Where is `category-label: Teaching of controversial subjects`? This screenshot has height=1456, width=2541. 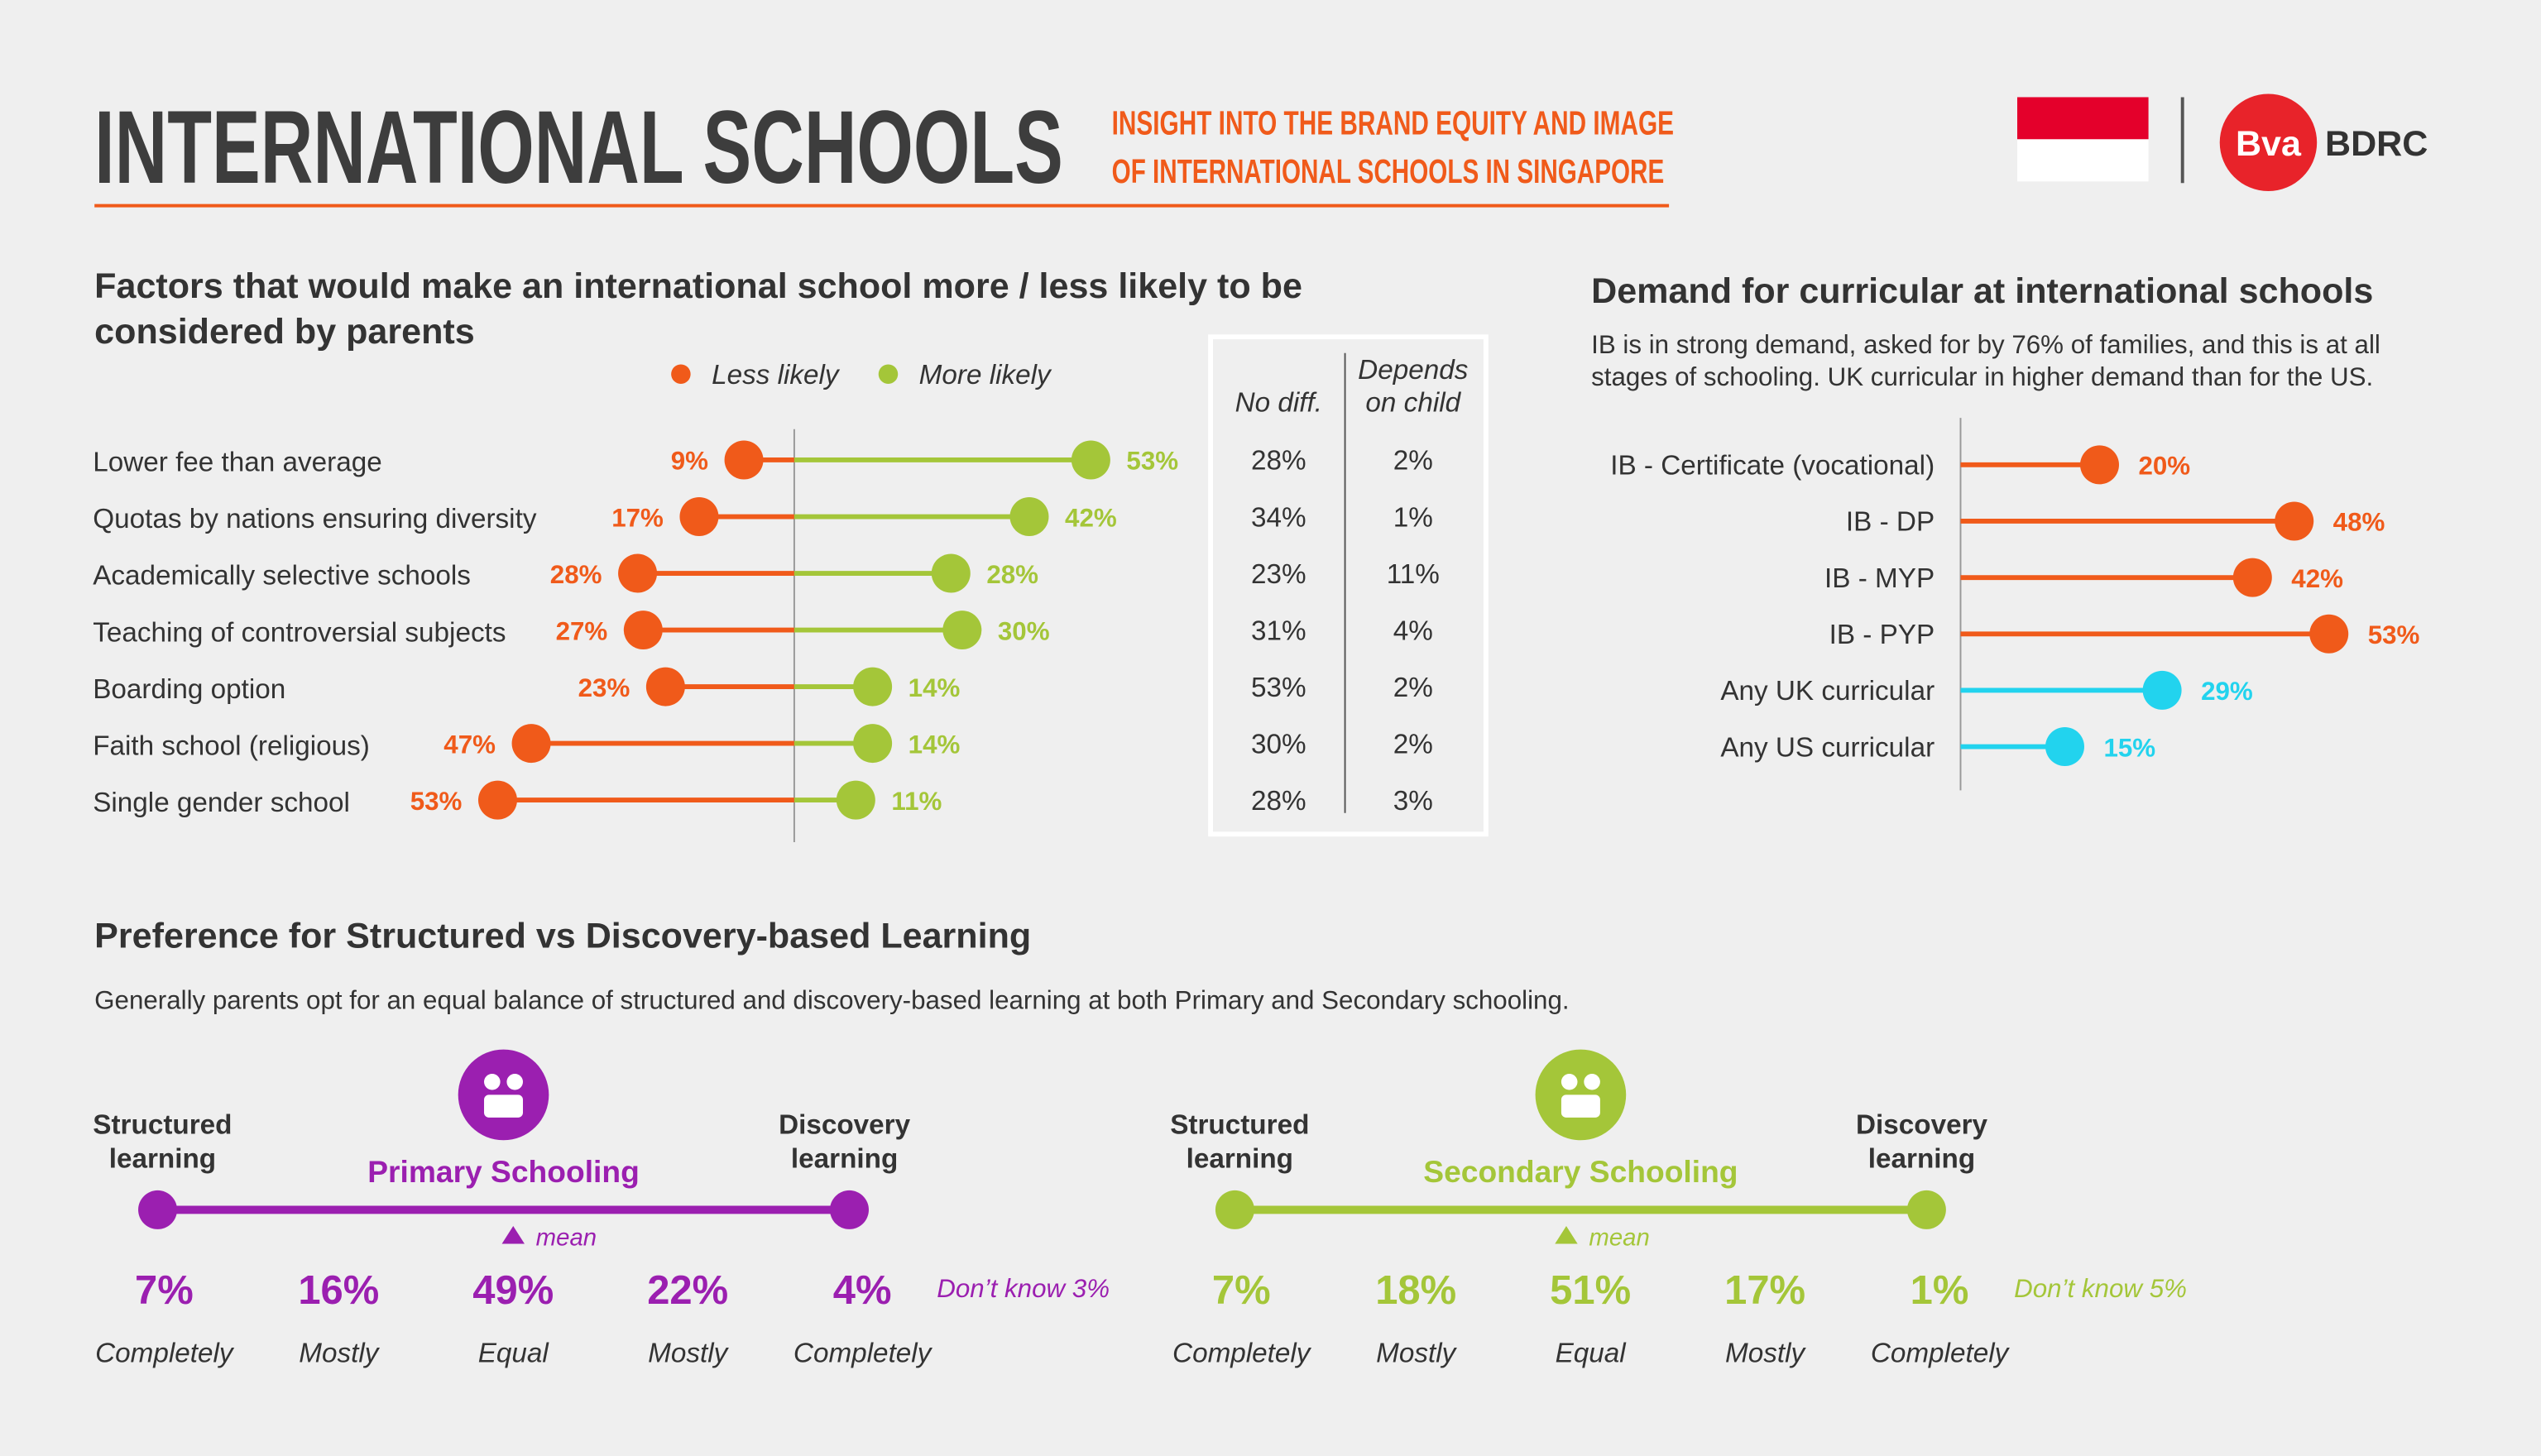 category-label: Teaching of controversial subjects is located at coordinates (299, 632).